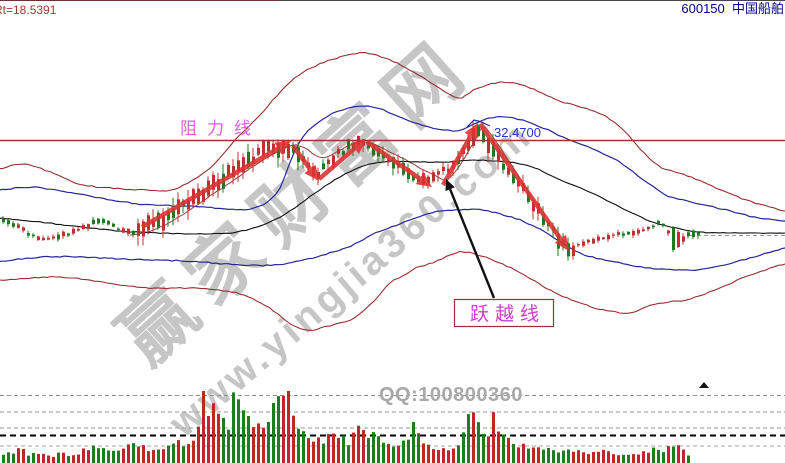 The height and width of the screenshot is (463, 785). What do you see at coordinates (517, 132) in the screenshot?
I see `svg-text: 32.4700` at bounding box center [517, 132].